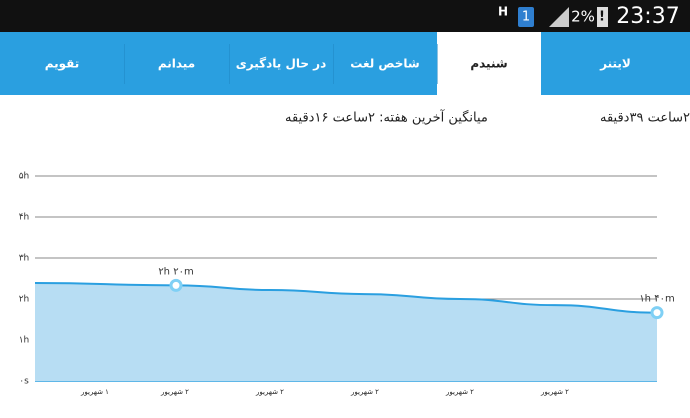 The image size is (690, 418). I want to click on notification-badge, so click(526, 17).